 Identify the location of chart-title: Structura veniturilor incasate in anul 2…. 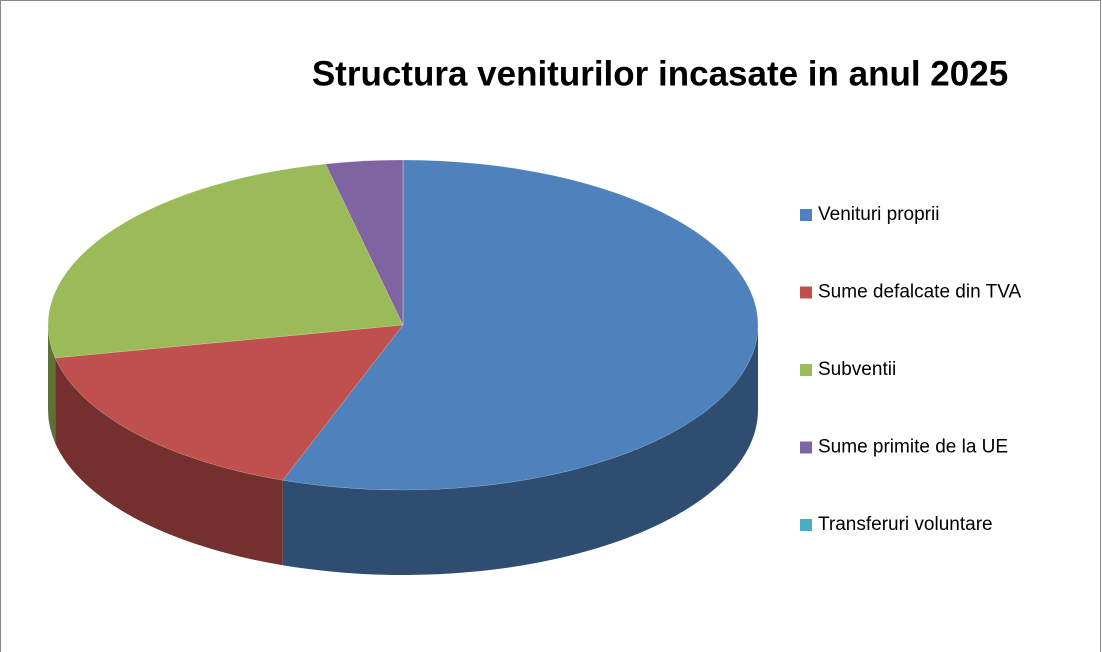
(660, 73).